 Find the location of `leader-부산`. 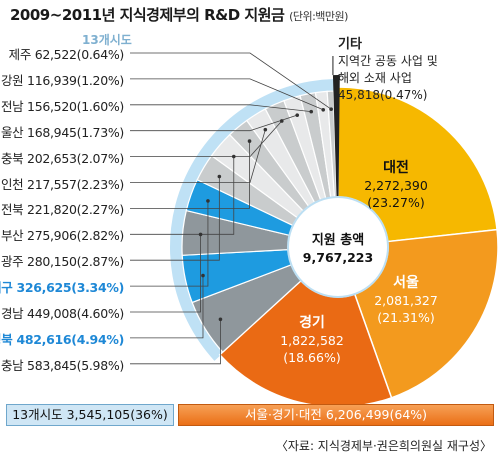

leader-부산 is located at coordinates (182, 195).